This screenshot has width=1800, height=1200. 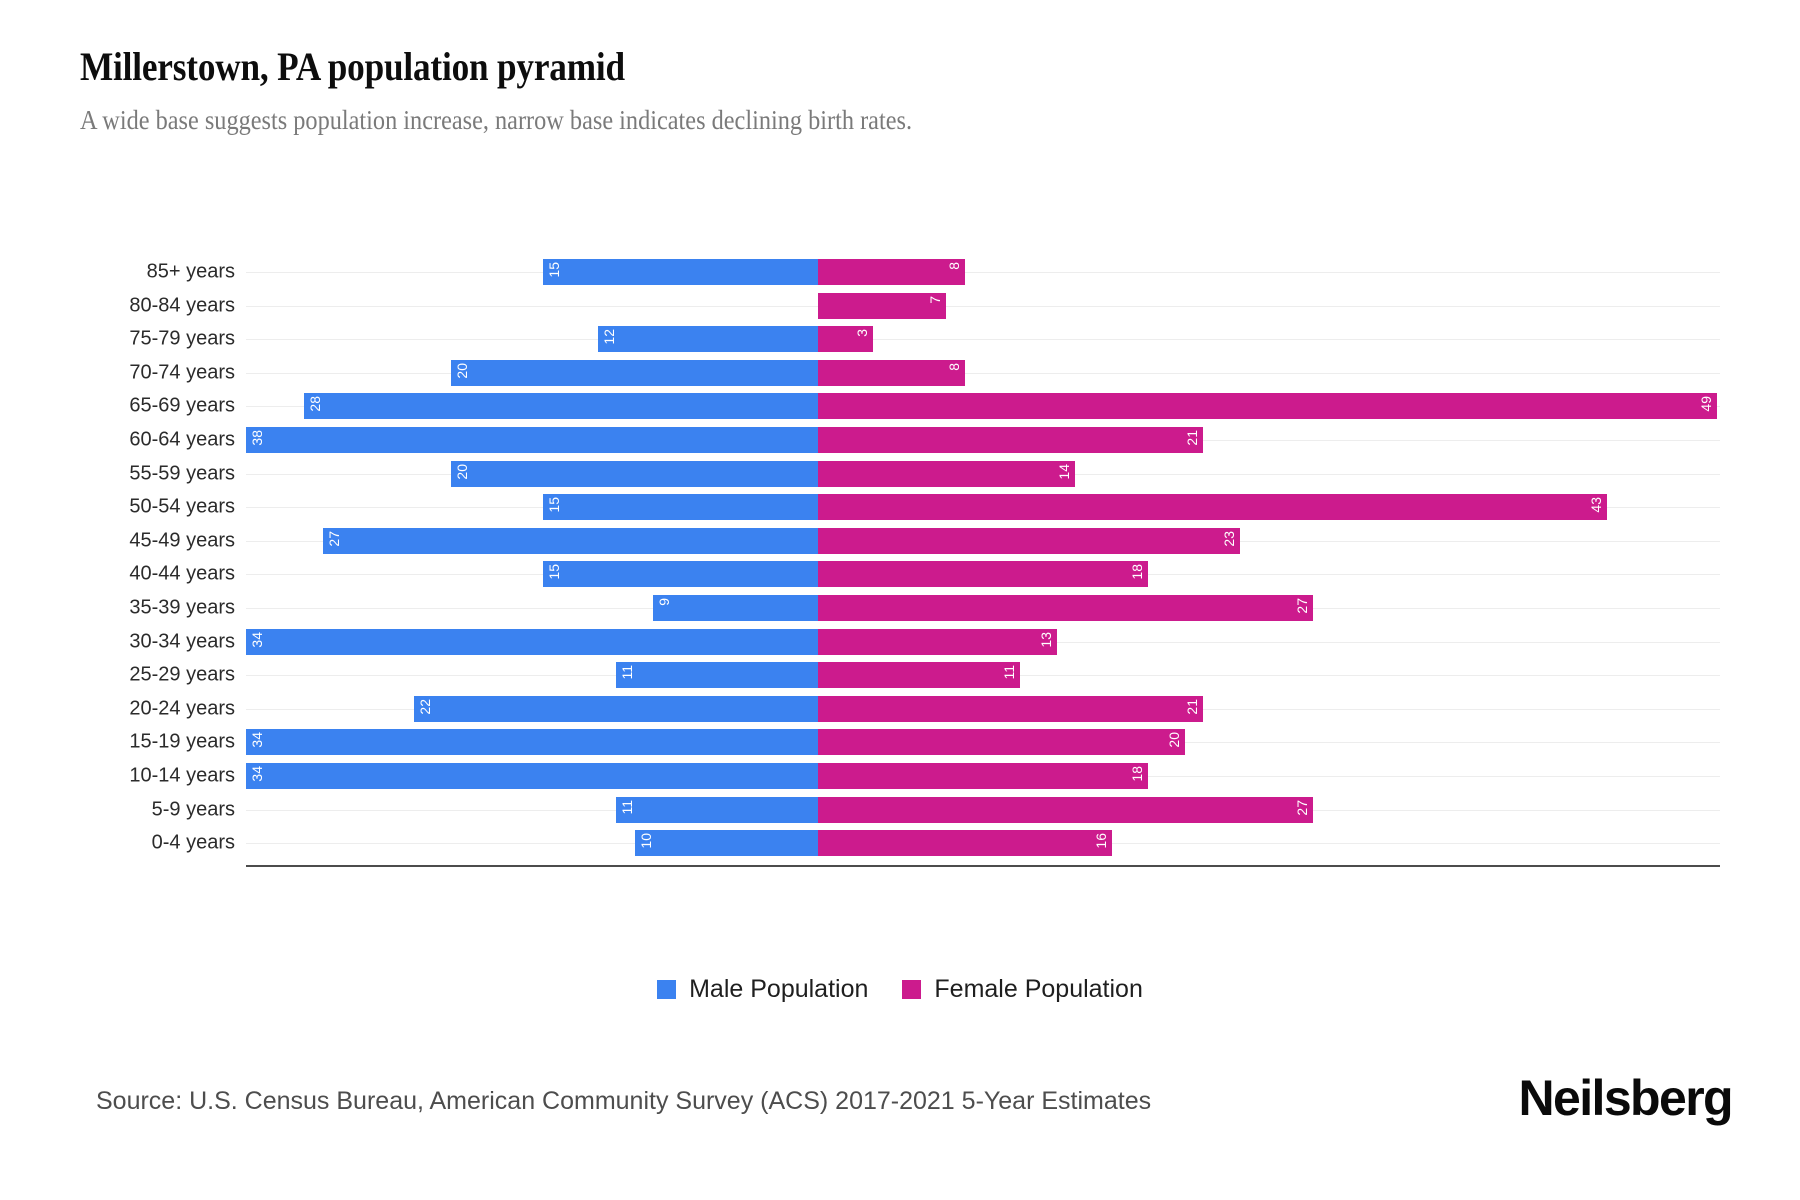 I want to click on y-axis-label: 50-54 years, so click(x=182, y=506).